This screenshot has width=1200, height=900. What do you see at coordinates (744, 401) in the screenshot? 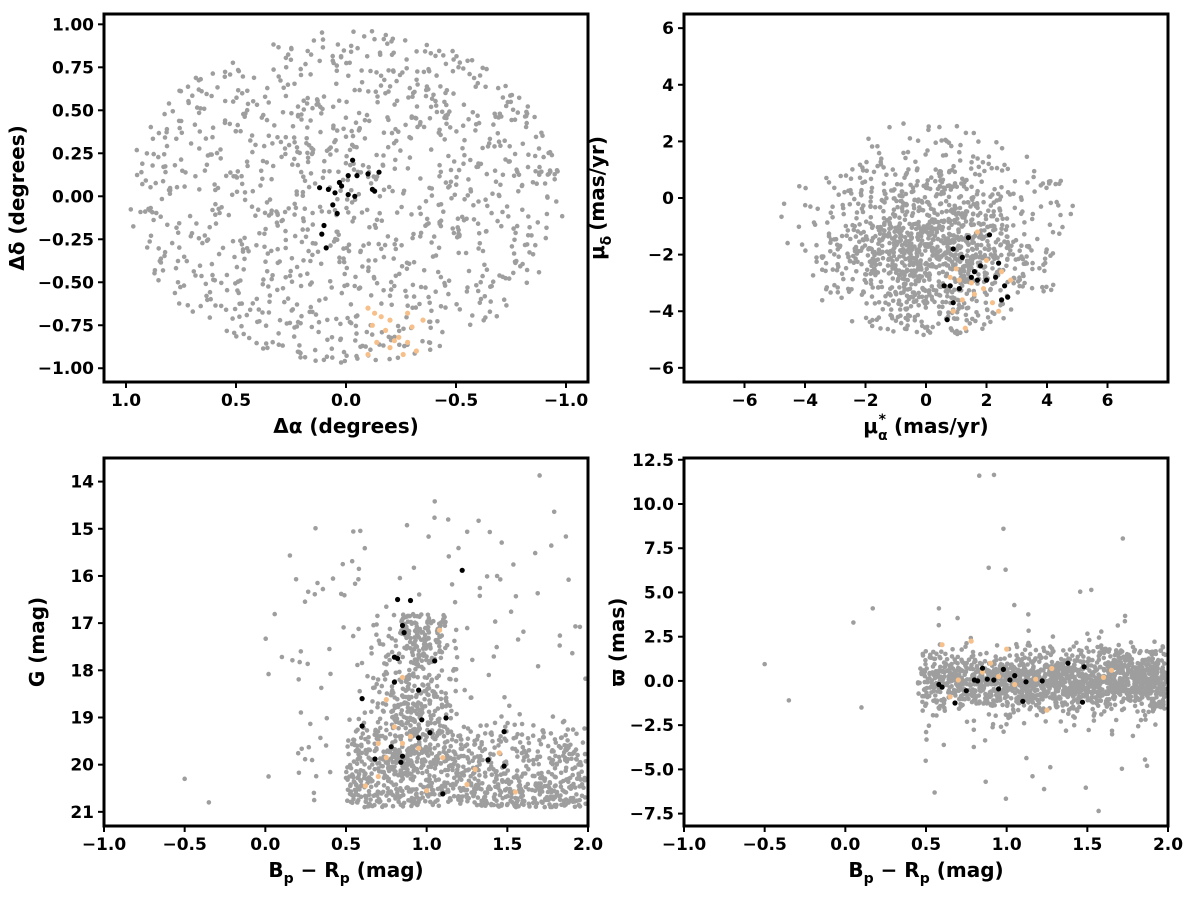
I see `x-tick-label: −6` at bounding box center [744, 401].